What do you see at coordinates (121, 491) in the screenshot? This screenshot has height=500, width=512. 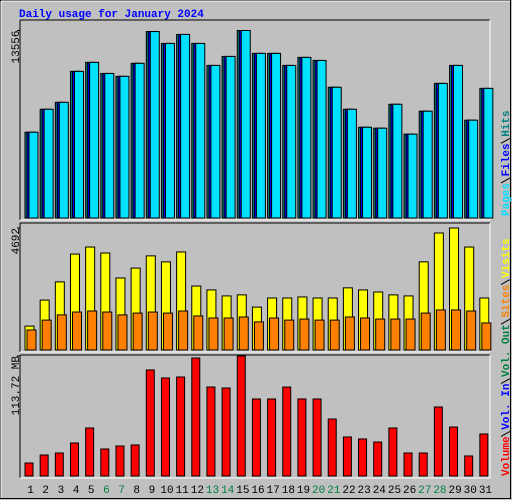 I see `x-tick-label: 7` at bounding box center [121, 491].